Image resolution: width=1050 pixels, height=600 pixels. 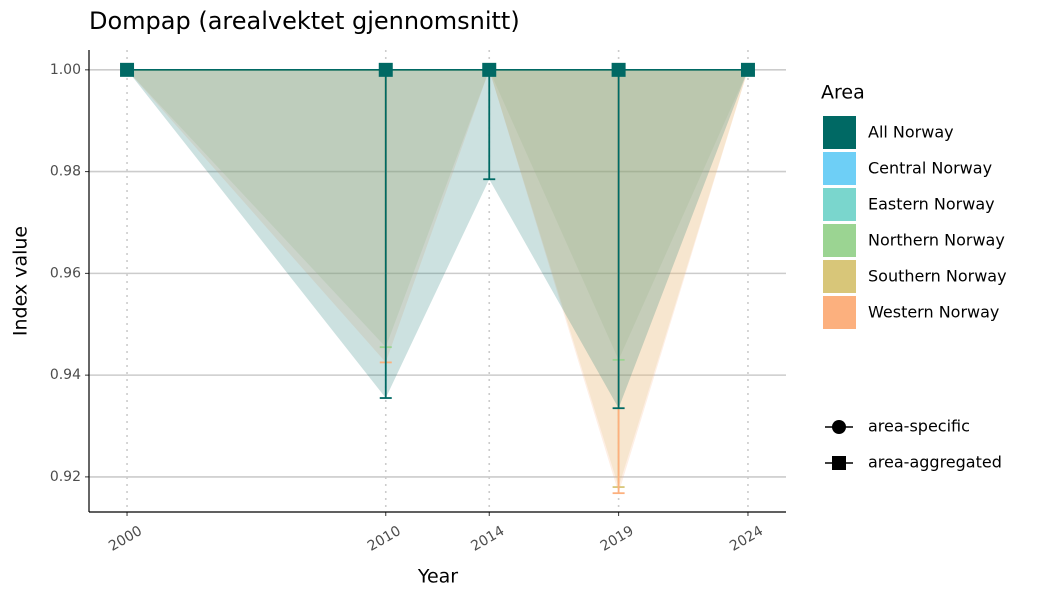 What do you see at coordinates (437, 577) in the screenshot?
I see `x-axis-title: Year` at bounding box center [437, 577].